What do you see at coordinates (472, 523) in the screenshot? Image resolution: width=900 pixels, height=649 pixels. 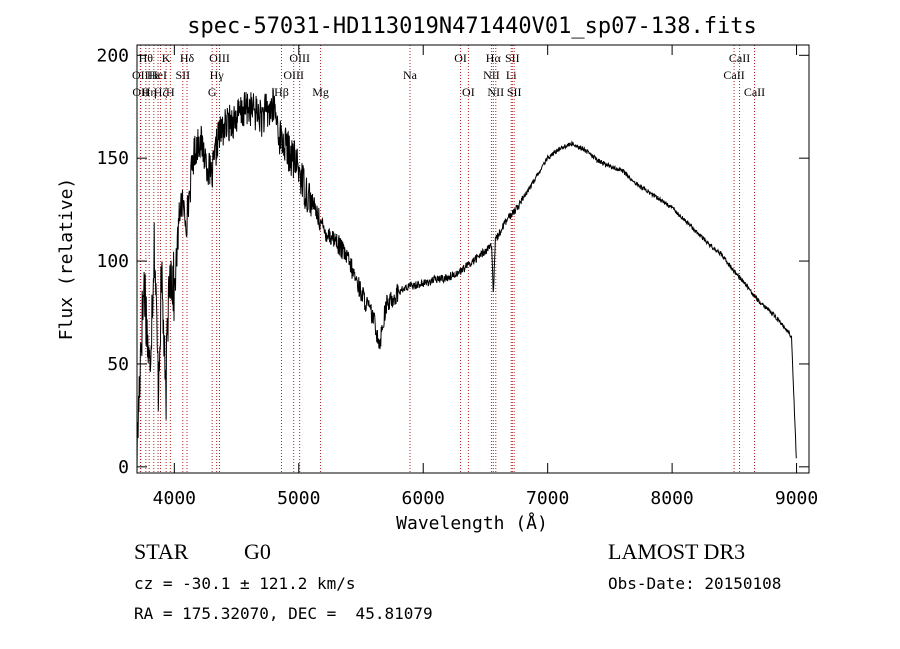 I see `x-axis-label: Wavelength (Å)` at bounding box center [472, 523].